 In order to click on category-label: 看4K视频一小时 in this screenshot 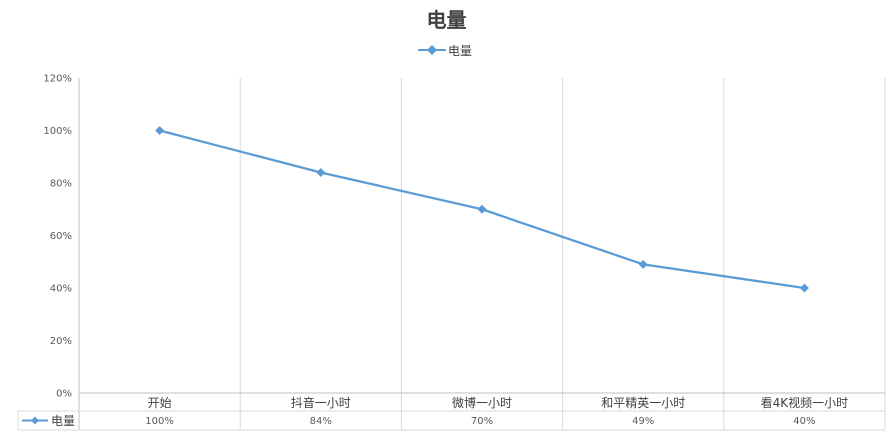, I will do `click(805, 402)`.